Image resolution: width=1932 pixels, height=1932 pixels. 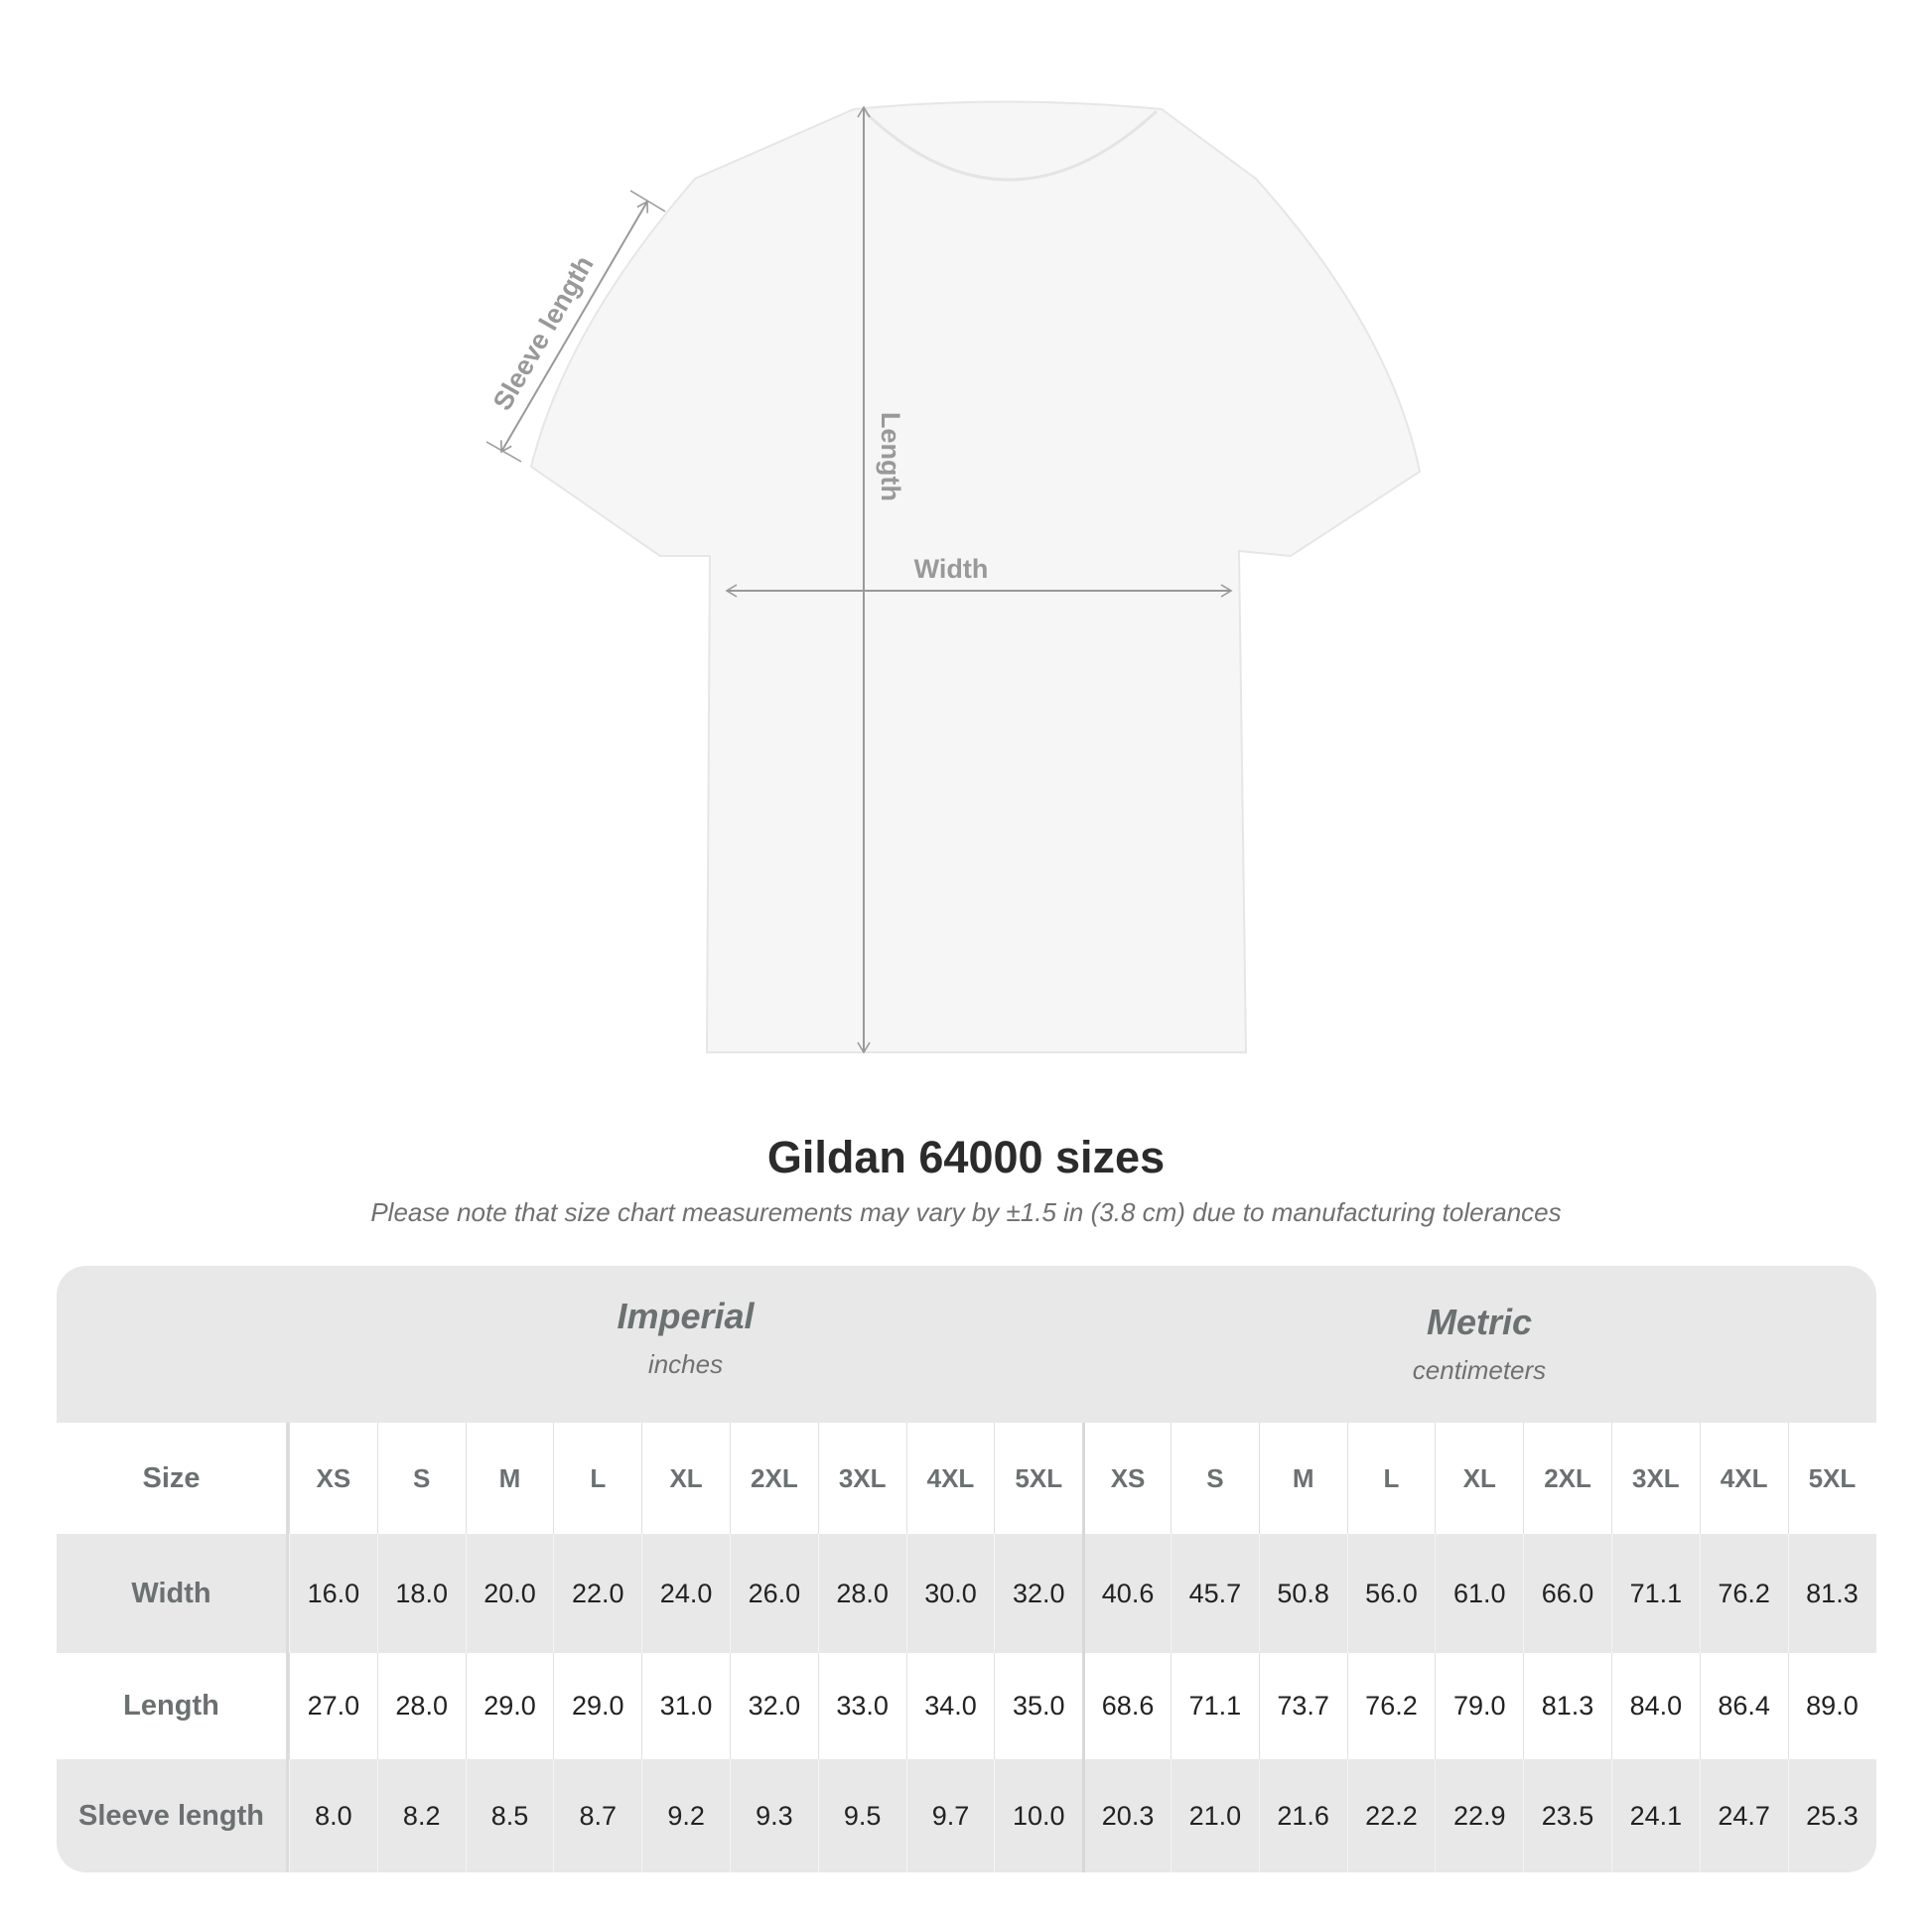 What do you see at coordinates (421, 1594) in the screenshot?
I see `table-cell: 18.0` at bounding box center [421, 1594].